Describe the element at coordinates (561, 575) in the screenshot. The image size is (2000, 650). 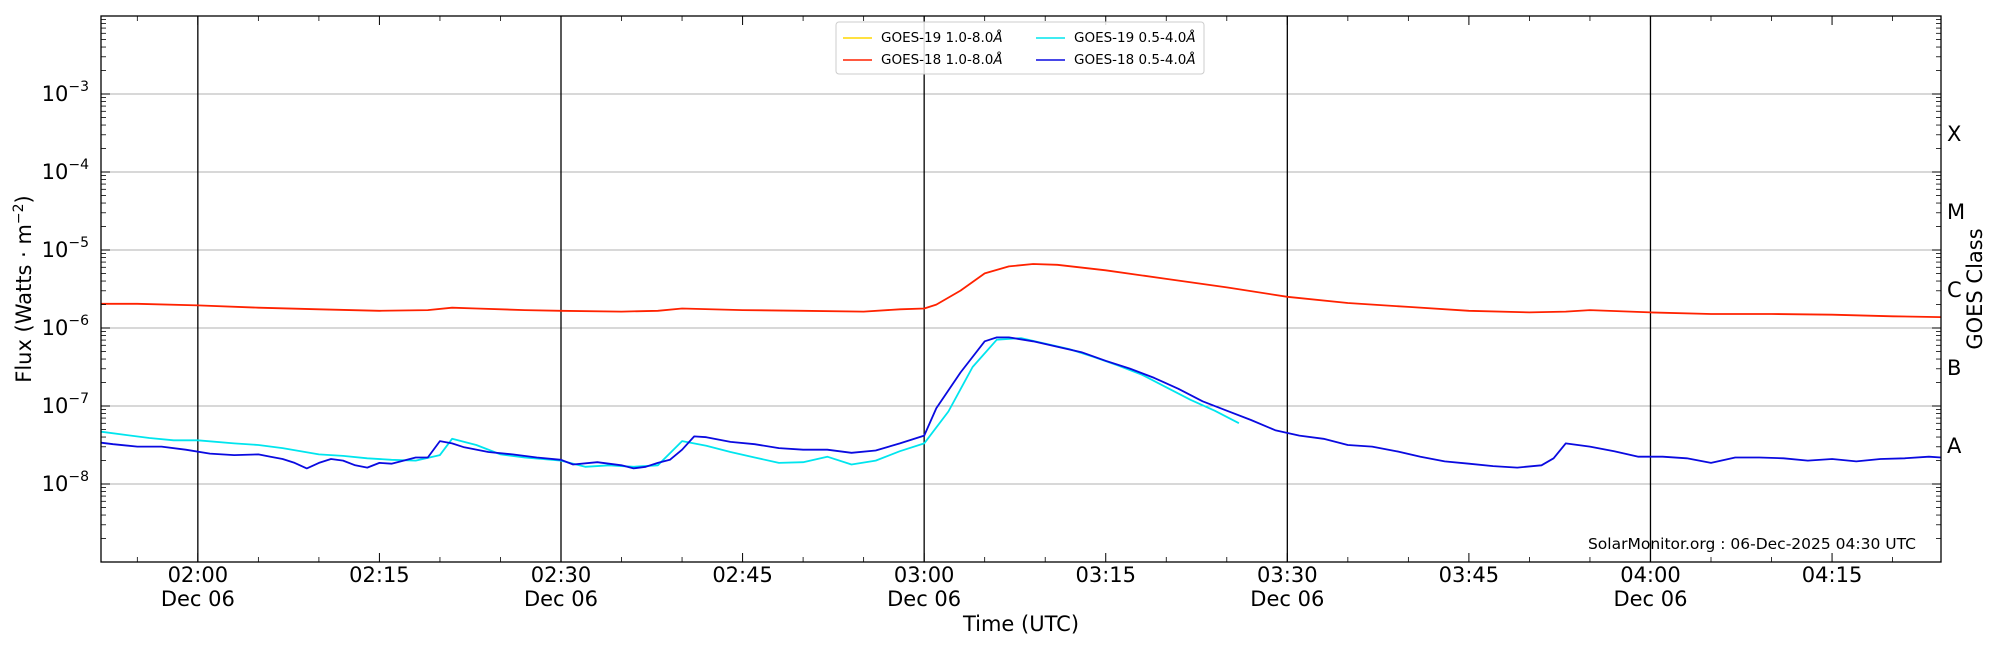
I see `x-tick-label-time: 02:30` at that location.